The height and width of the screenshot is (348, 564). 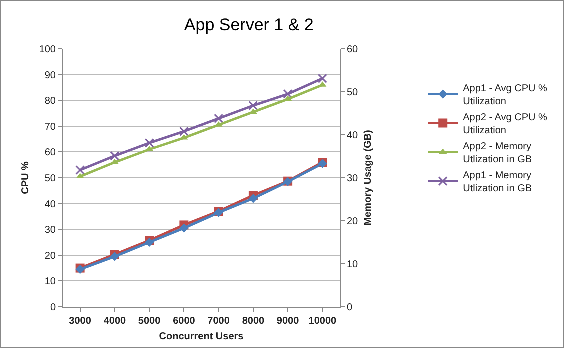 I want to click on x-tick-label: 3000, so click(x=80, y=321).